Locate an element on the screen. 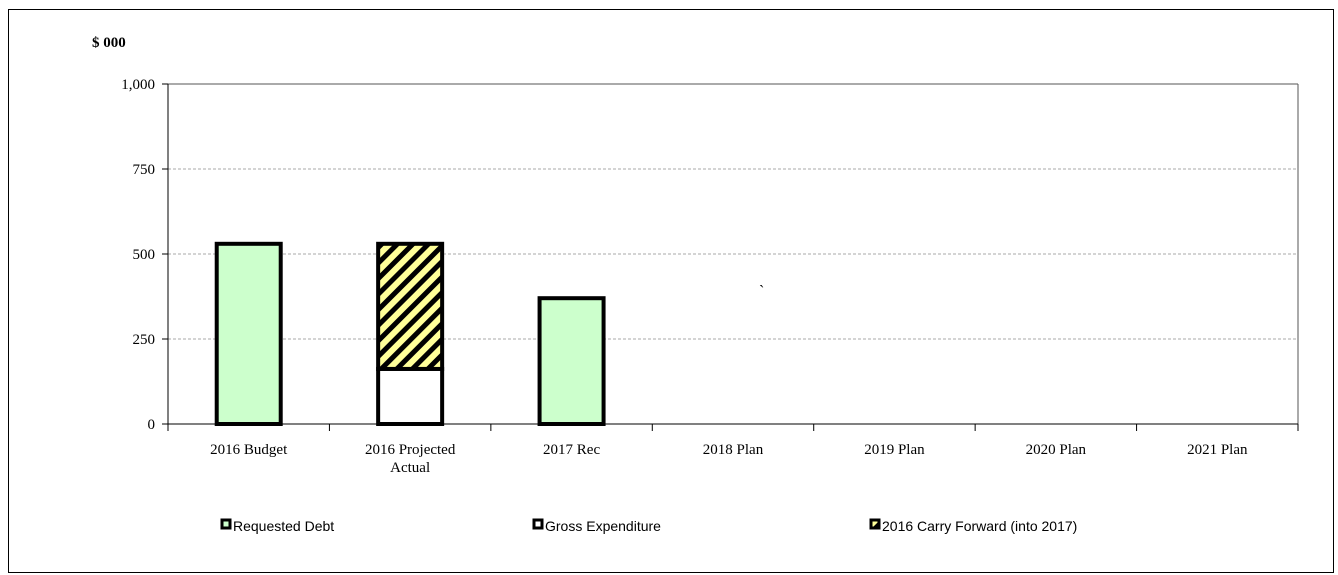 The height and width of the screenshot is (575, 1338). x-tick-label: 2019 Plan is located at coordinates (894, 450).